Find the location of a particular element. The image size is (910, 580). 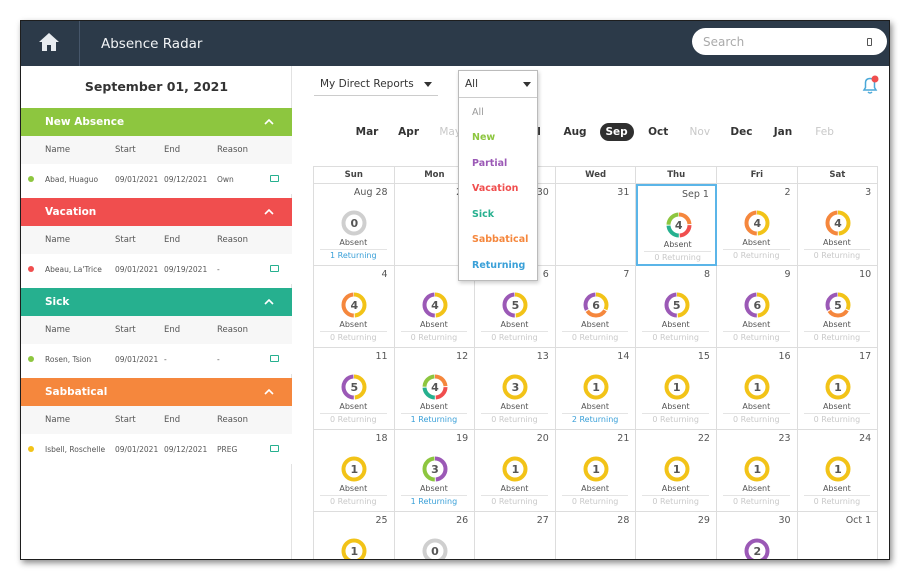

absence-row: Abeau, La'Trice 09/01/2021 09/19/2021- is located at coordinates (156, 269).